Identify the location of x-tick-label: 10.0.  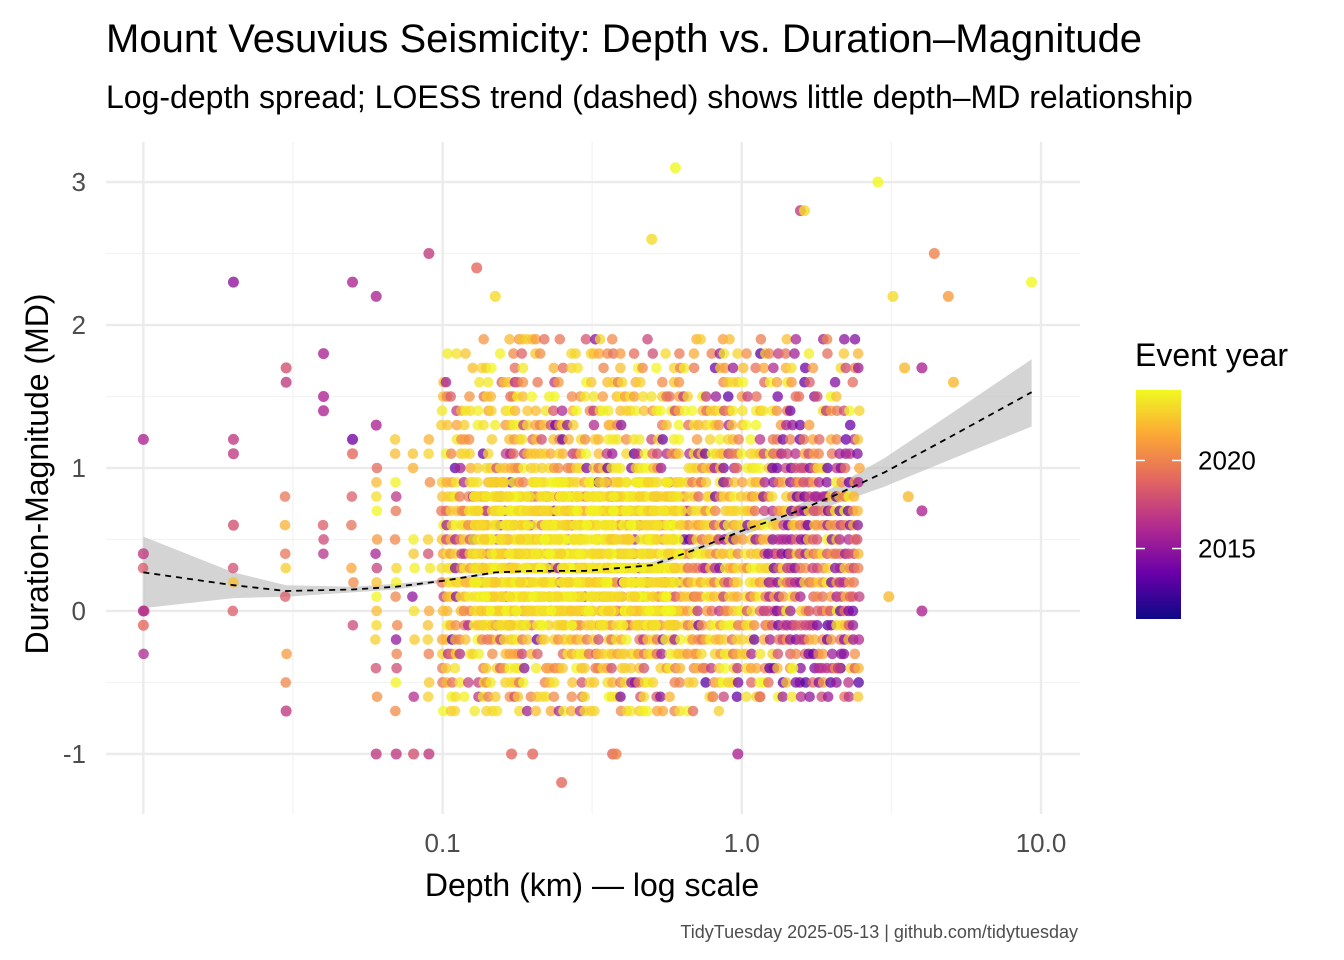
(1041, 843).